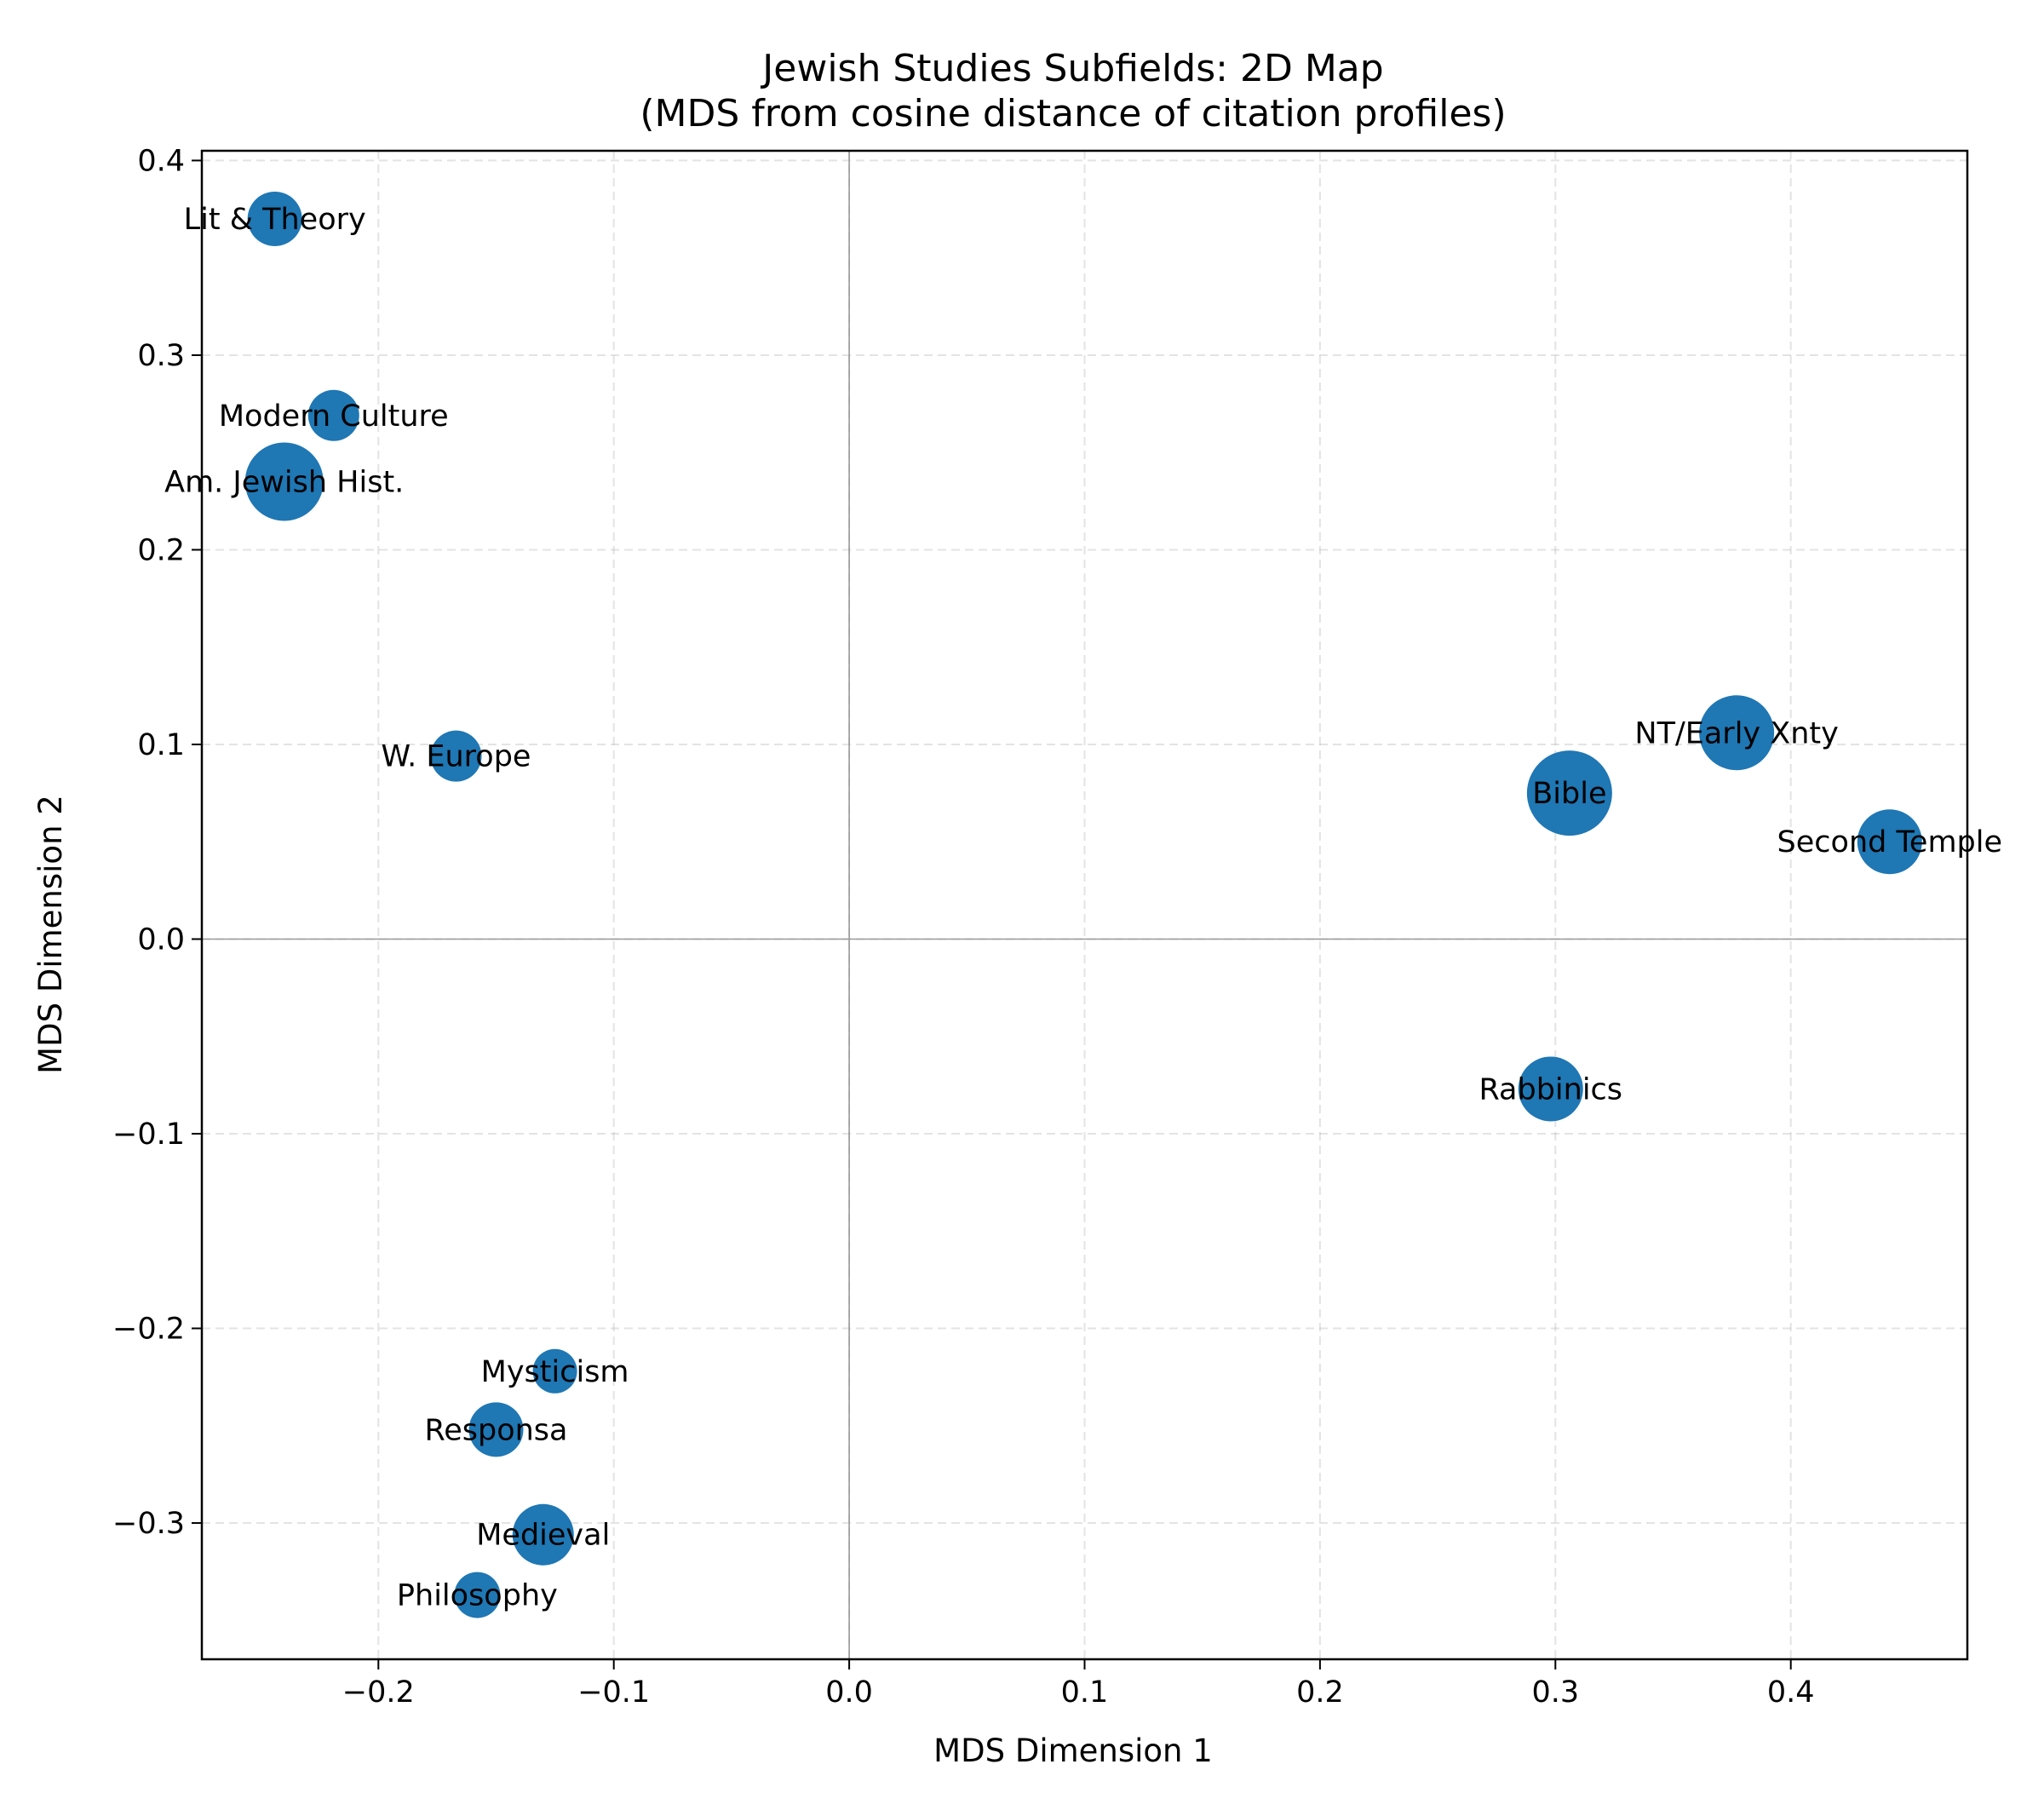 The height and width of the screenshot is (1793, 2044). I want to click on point-label: Rabbinics, so click(1550, 1089).